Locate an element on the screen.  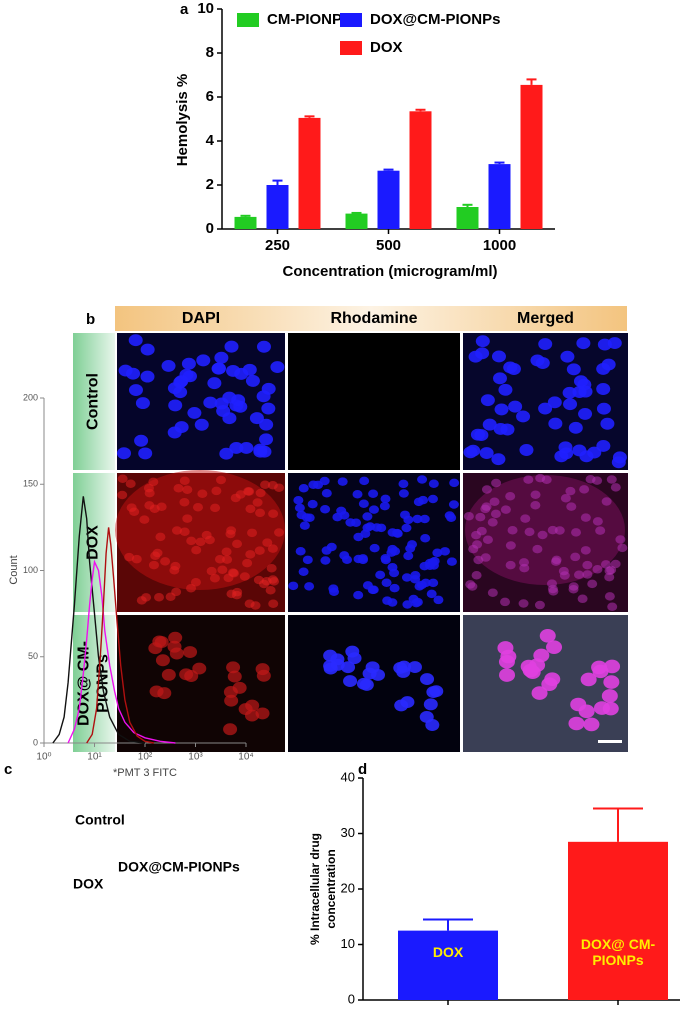
legend-swatch is located at coordinates (351, 20).